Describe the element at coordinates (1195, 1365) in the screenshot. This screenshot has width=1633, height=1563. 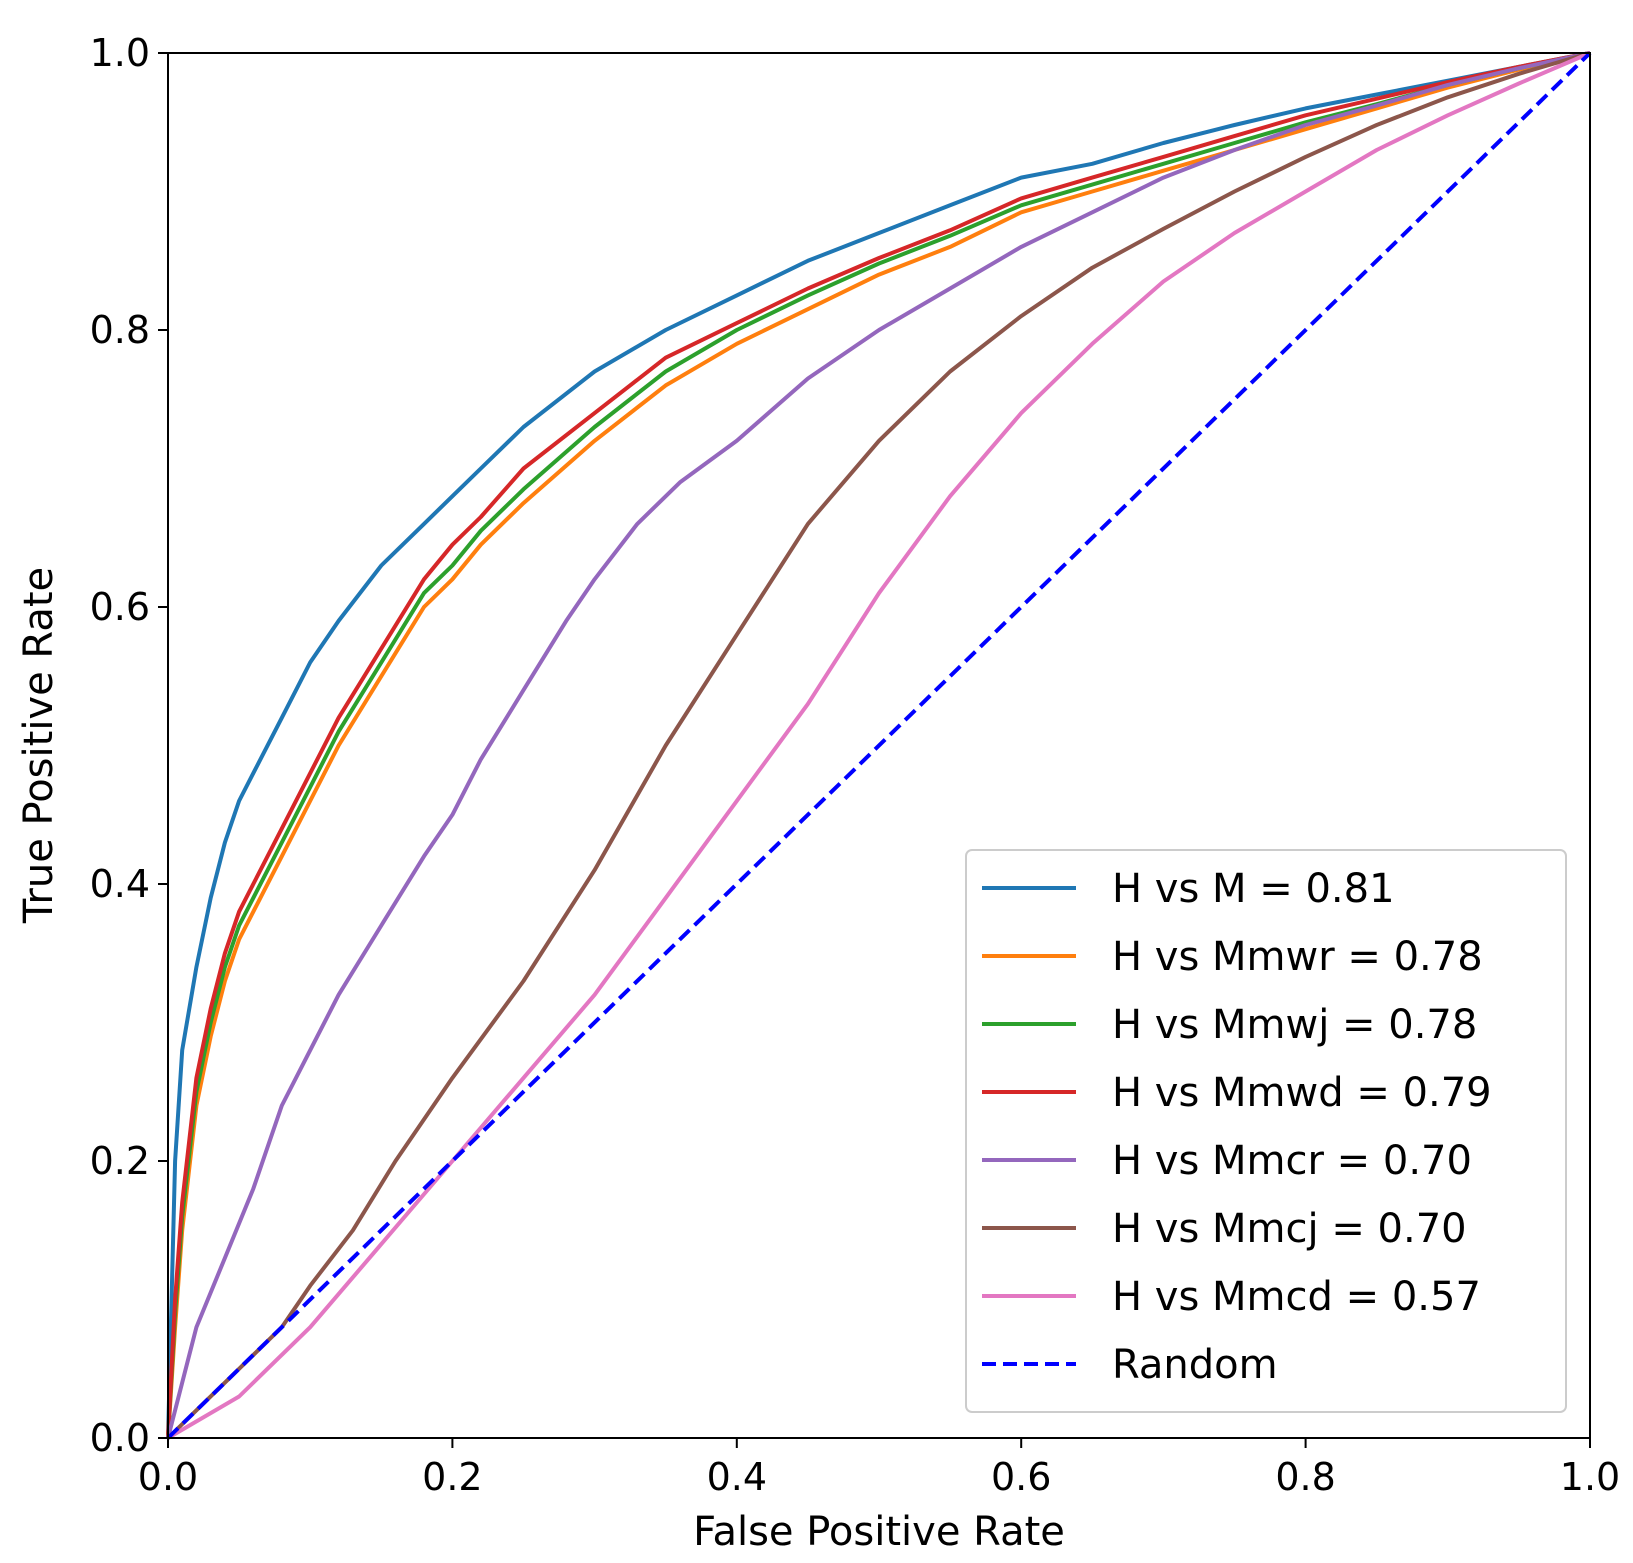
I see `legend-label: Random` at that location.